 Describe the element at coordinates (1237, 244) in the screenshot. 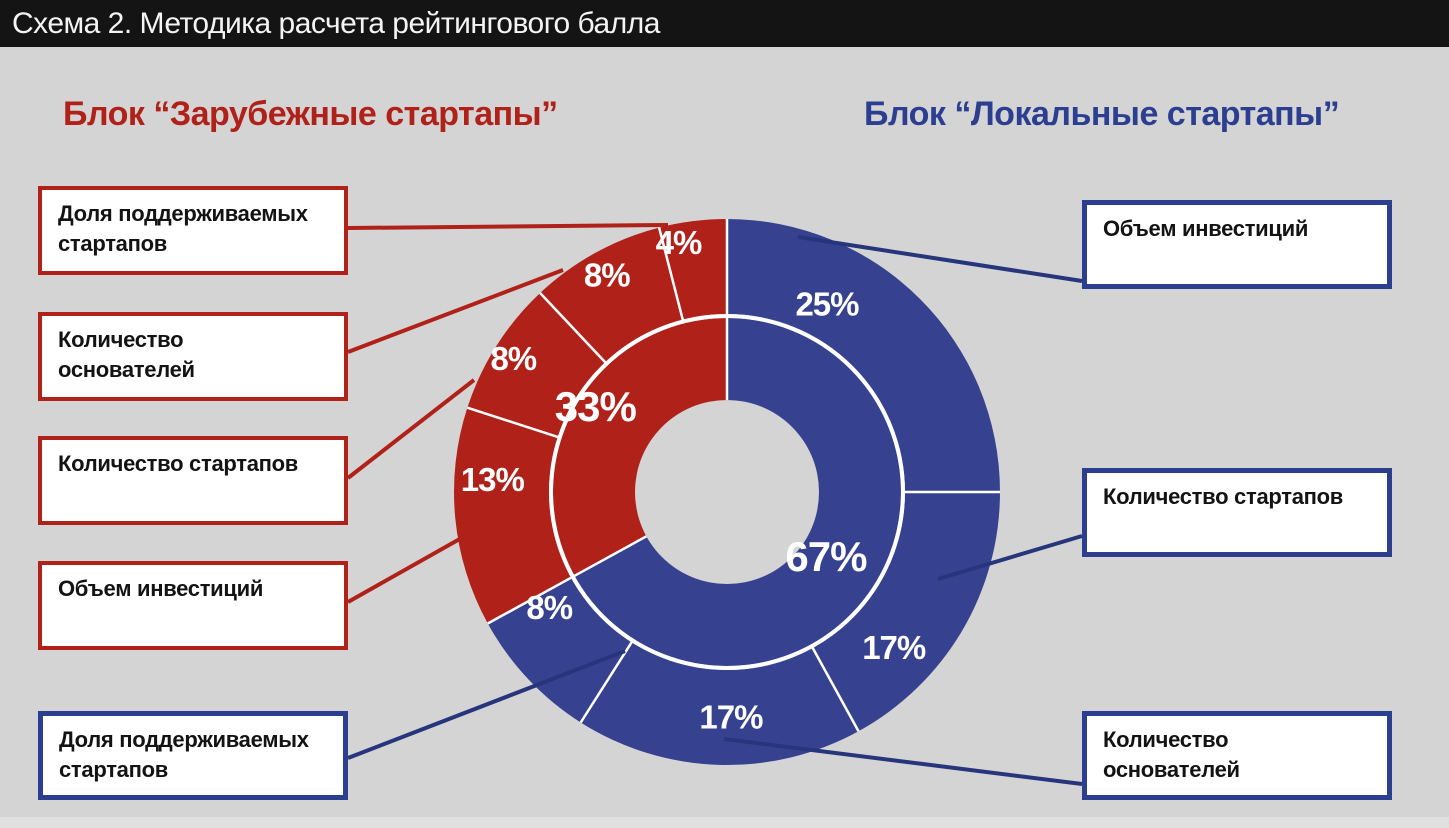

I see `label-box-local-investment-volume: Объем инвестиций` at that location.